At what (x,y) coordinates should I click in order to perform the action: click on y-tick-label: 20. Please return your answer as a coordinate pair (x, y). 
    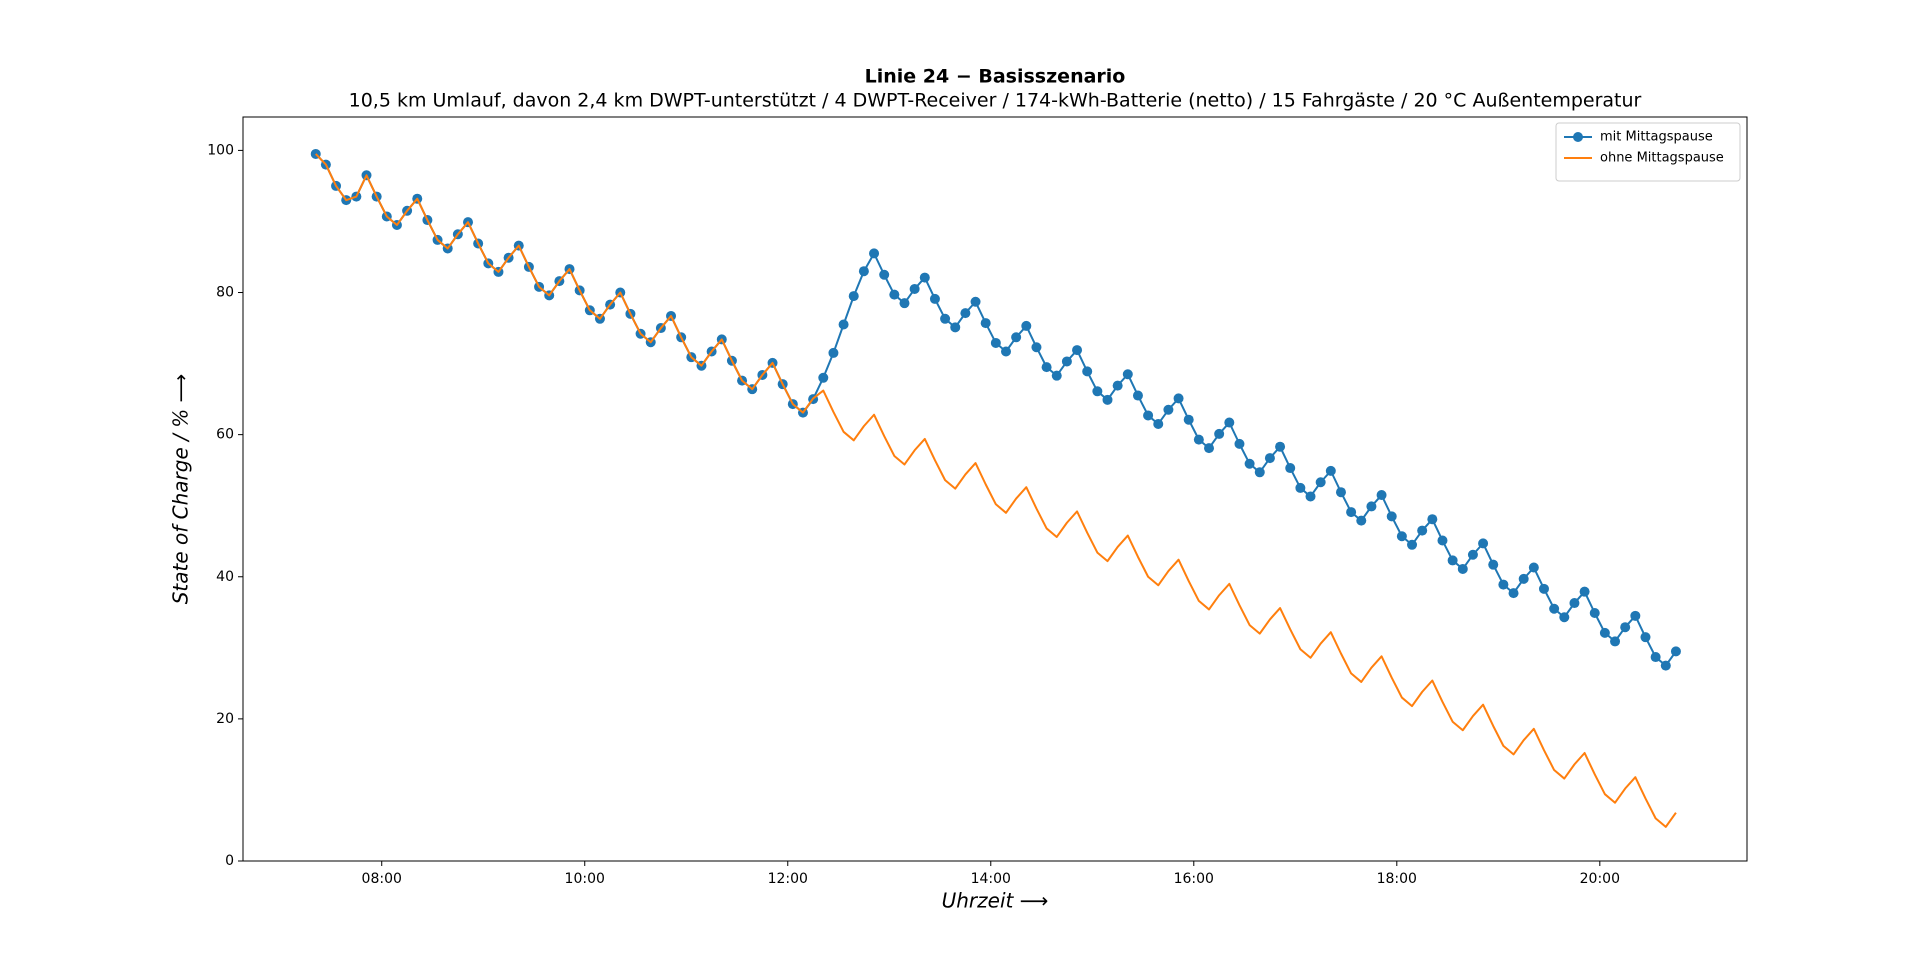
    Looking at the image, I should click on (225, 719).